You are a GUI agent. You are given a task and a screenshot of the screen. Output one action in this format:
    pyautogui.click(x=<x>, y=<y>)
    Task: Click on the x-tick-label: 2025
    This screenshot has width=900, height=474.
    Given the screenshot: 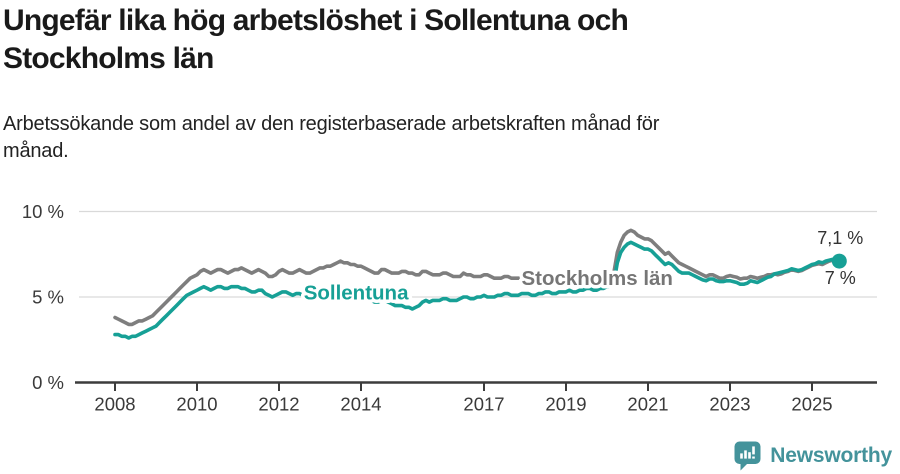 What is the action you would take?
    pyautogui.click(x=811, y=404)
    